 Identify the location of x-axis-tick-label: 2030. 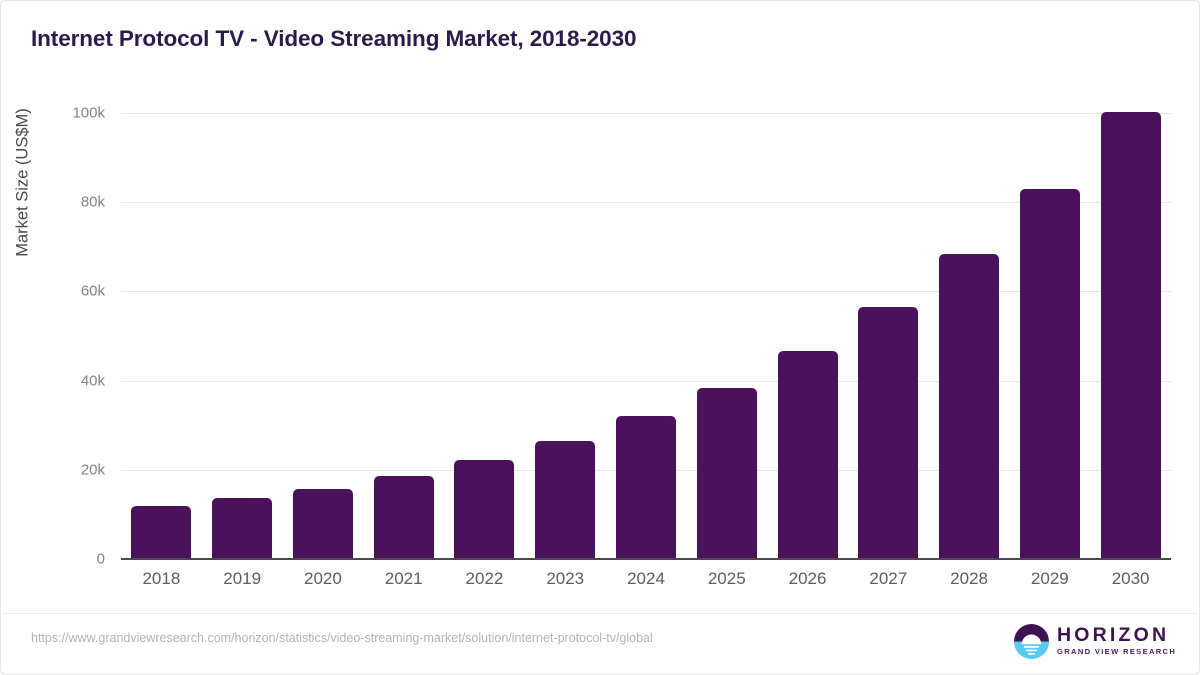
(1130, 578).